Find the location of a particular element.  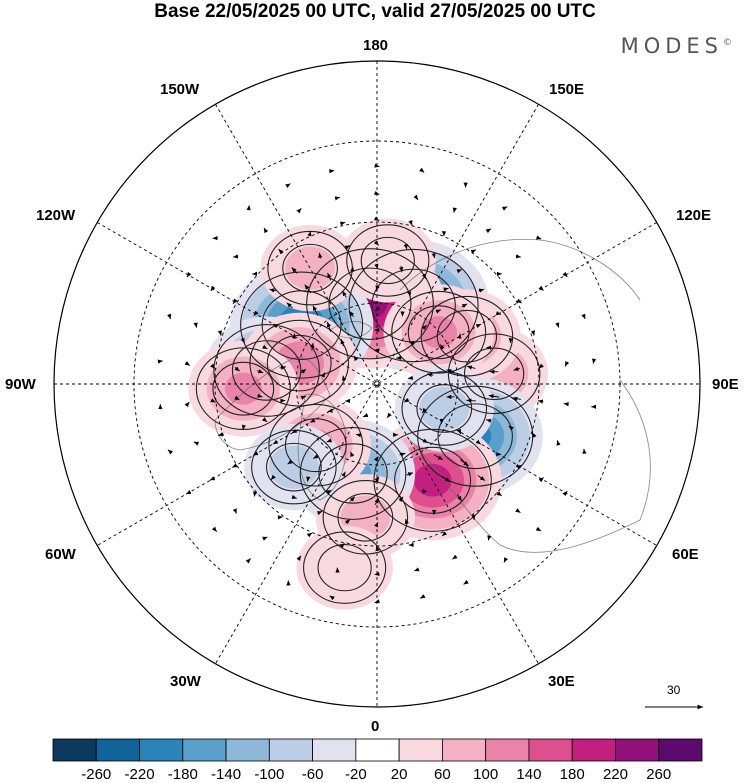

lon-label-30w: 30W is located at coordinates (185, 681).